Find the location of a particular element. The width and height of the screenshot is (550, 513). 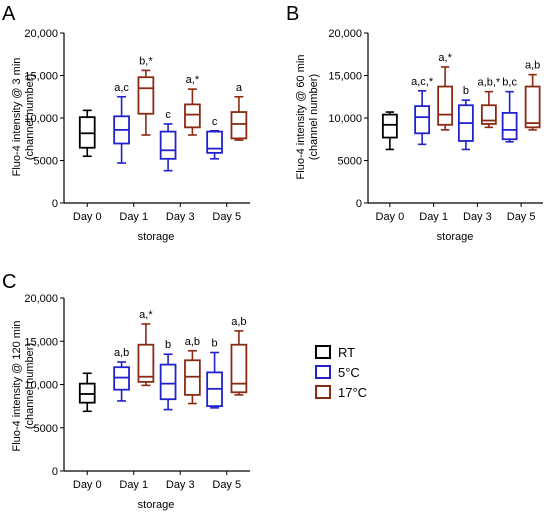

legend-item-5c: 5°C is located at coordinates (337, 372).